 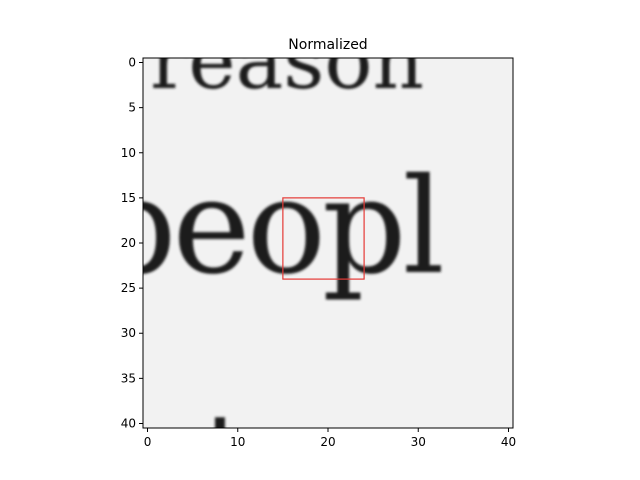 What do you see at coordinates (128, 153) in the screenshot?
I see `y-tick-label: 10` at bounding box center [128, 153].